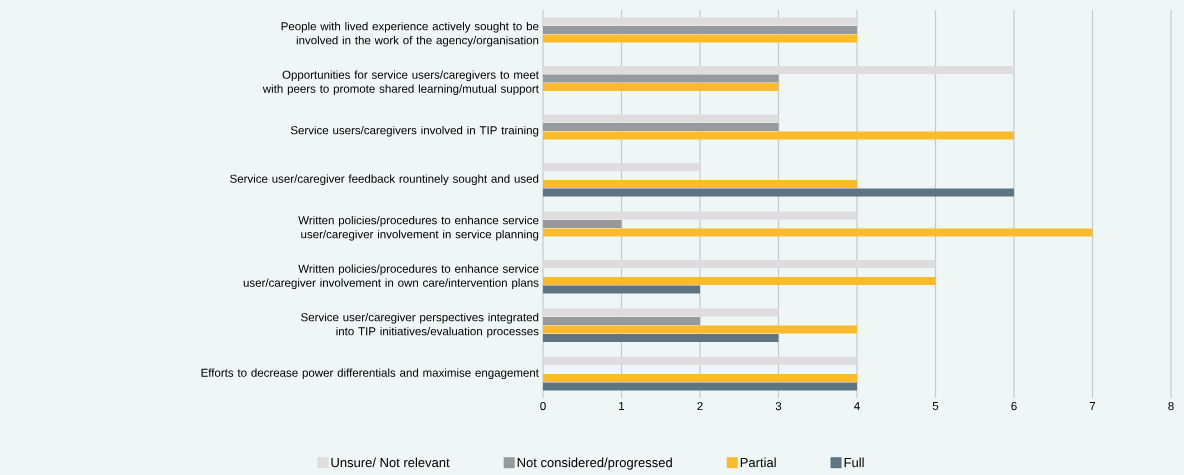 This screenshot has width=1184, height=475. What do you see at coordinates (622, 406) in the screenshot?
I see `x-tick-label: 1` at bounding box center [622, 406].